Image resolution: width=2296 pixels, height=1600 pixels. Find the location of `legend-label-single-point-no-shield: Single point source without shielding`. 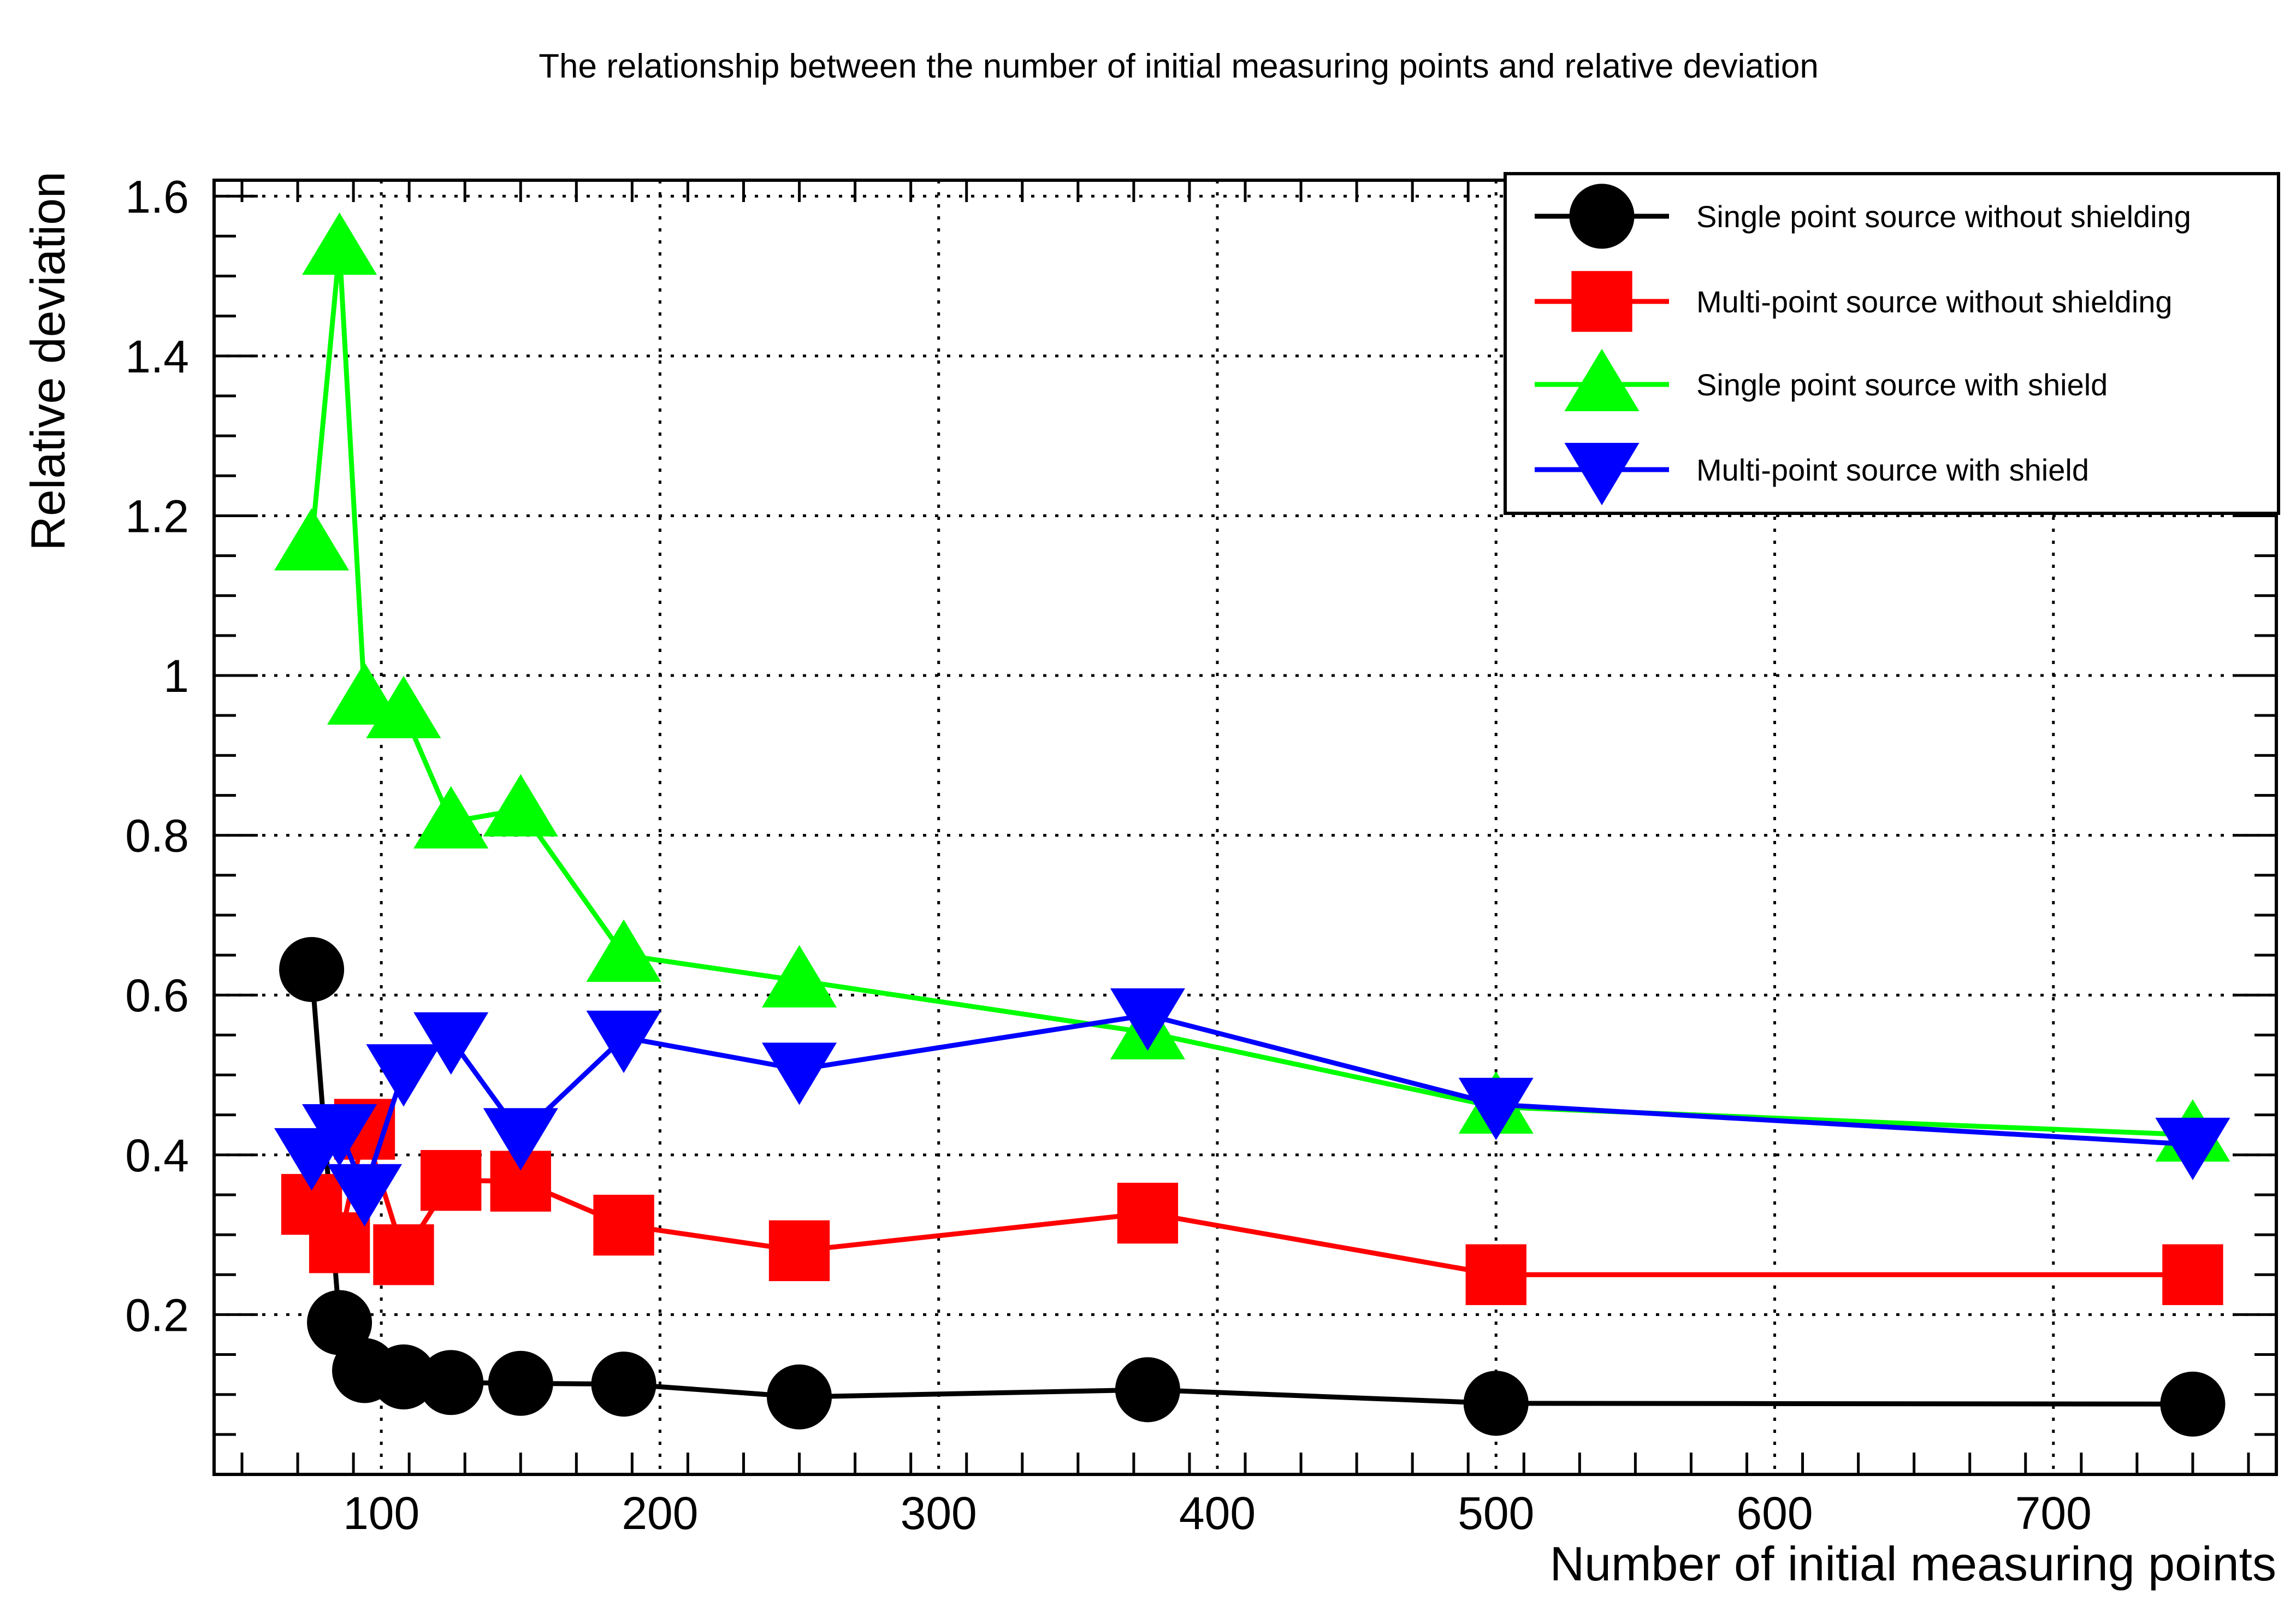

legend-label-single-point-no-shield: Single point source without shielding is located at coordinates (1943, 216).